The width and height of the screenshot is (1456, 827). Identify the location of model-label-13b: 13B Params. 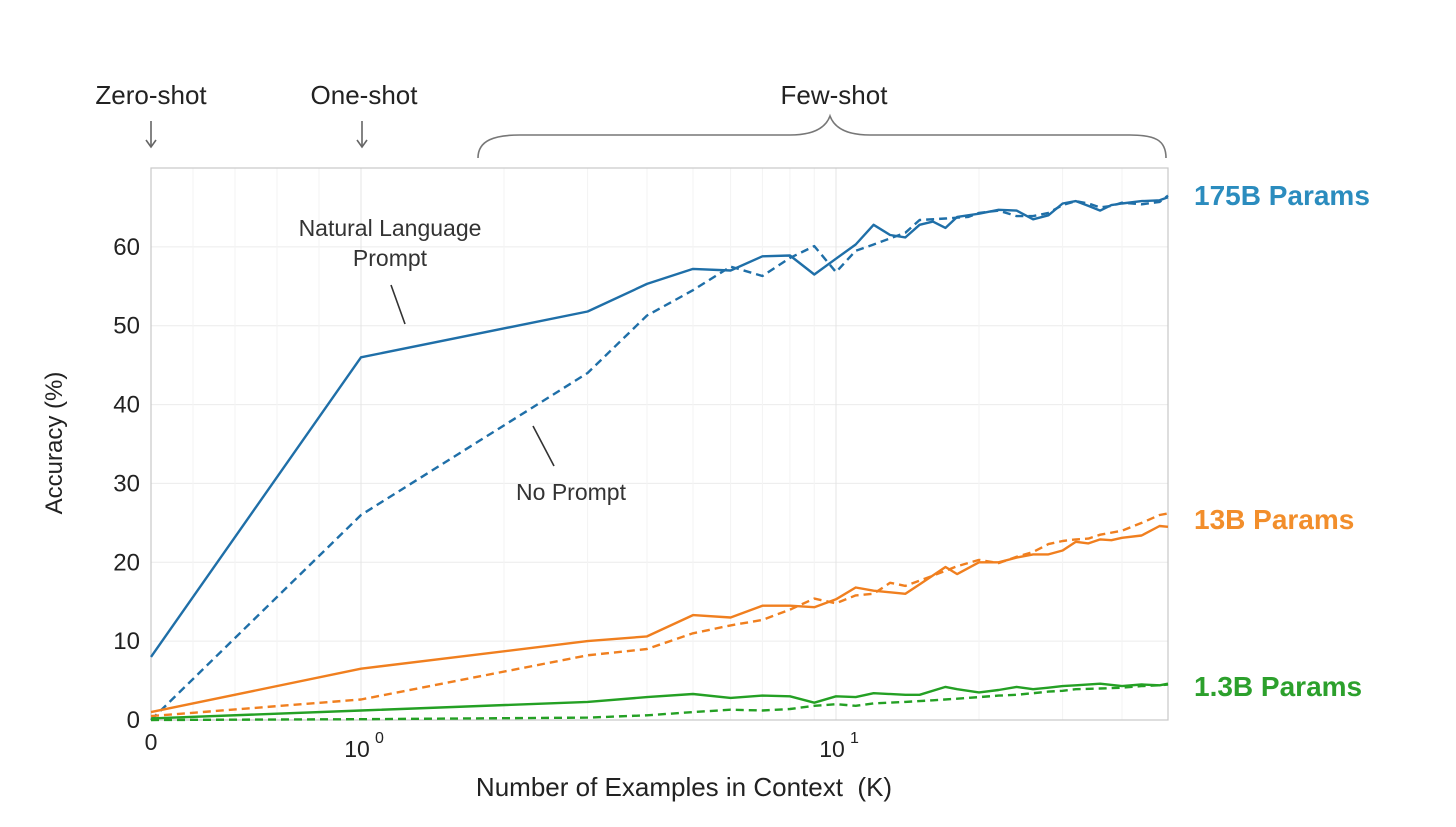
(1274, 519).